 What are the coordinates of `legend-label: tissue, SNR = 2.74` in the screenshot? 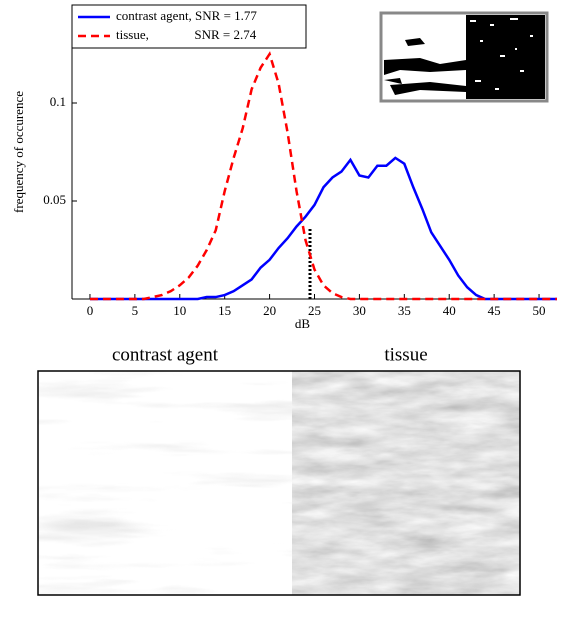 It's located at (186, 34).